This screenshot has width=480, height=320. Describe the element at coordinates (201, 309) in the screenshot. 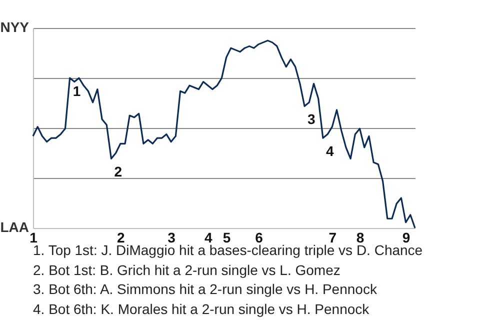

I see `text: 4. Bot 6th: K. Morales hit a 2-run single vs H. Pennock` at that location.